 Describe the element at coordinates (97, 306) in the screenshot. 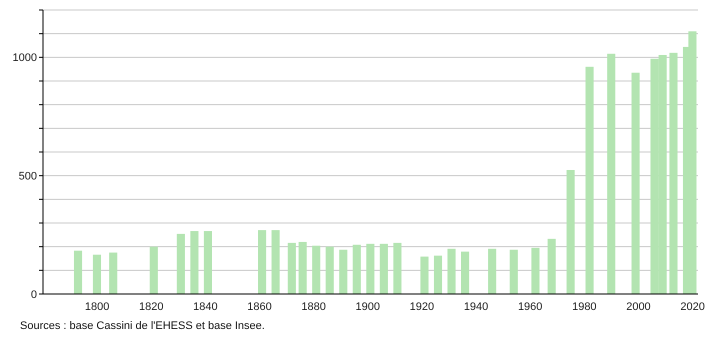

I see `x-tick-label: 1800` at that location.